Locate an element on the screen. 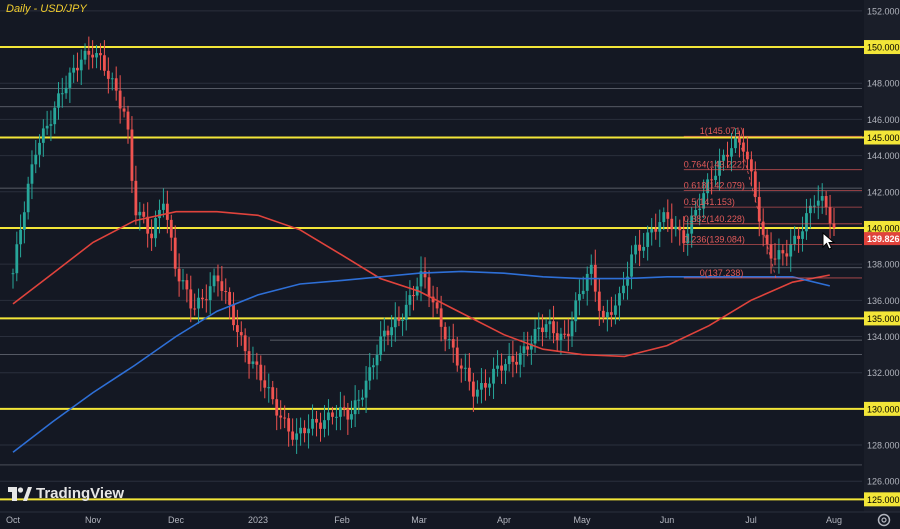  fib-trend-line is located at coordinates (757, 207).